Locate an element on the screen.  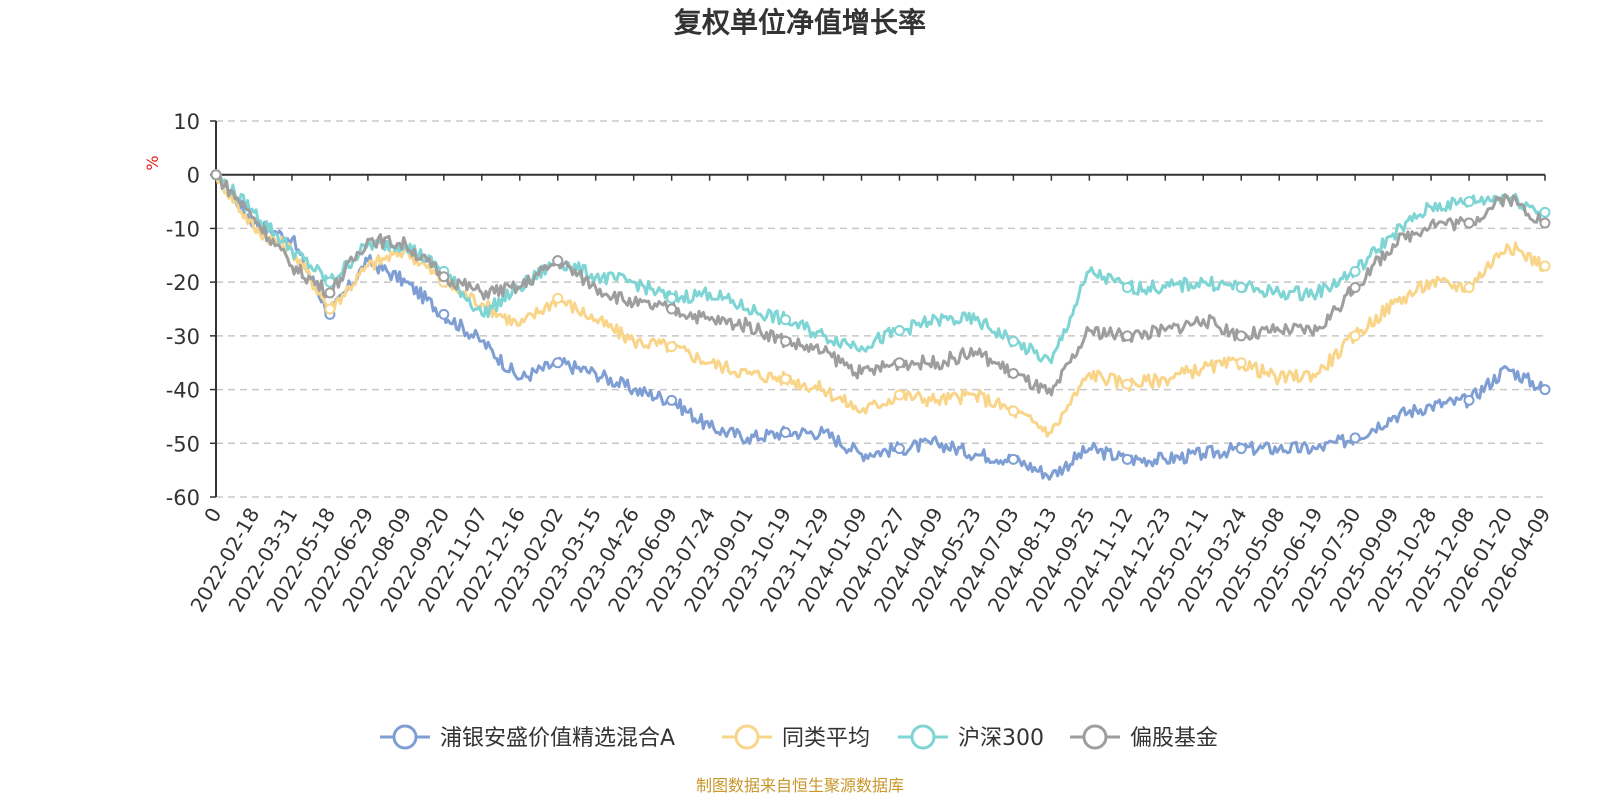
y-axis: 10 0 -10 -20 -30 -40 -50 -60 is located at coordinates (191, 310).